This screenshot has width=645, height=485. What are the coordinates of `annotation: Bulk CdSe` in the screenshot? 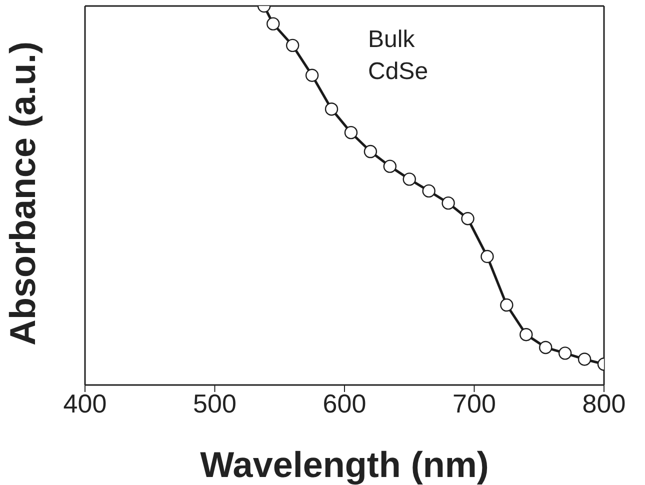 It's located at (399, 56).